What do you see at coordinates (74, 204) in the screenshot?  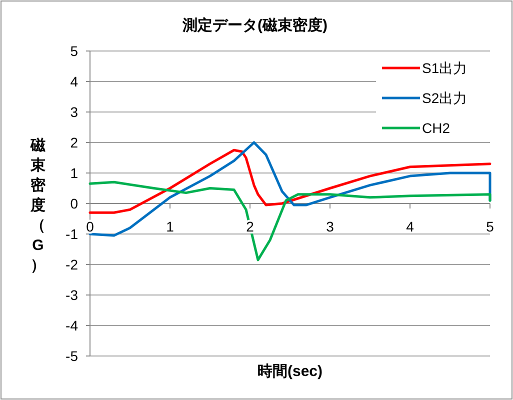 I see `y-tick-label: 0` at bounding box center [74, 204].